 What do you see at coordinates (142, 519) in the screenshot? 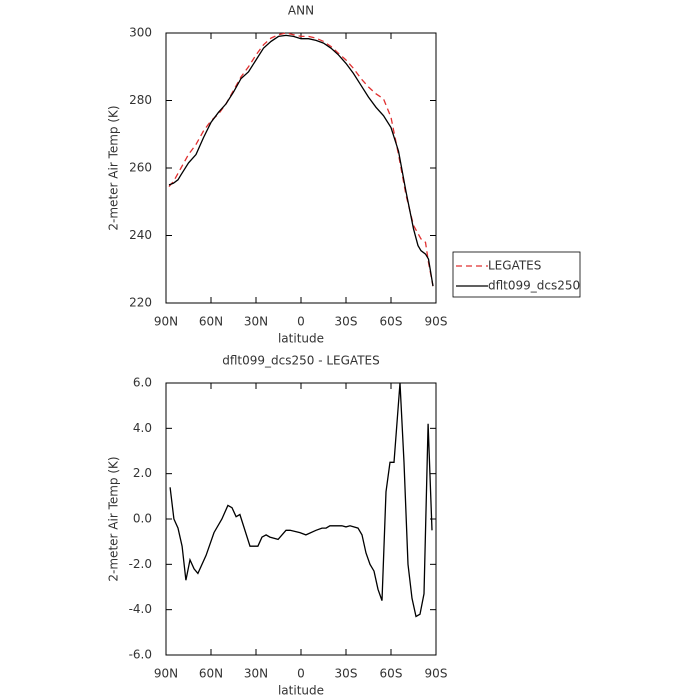
I see `y-tick-label: 0.0` at bounding box center [142, 519].